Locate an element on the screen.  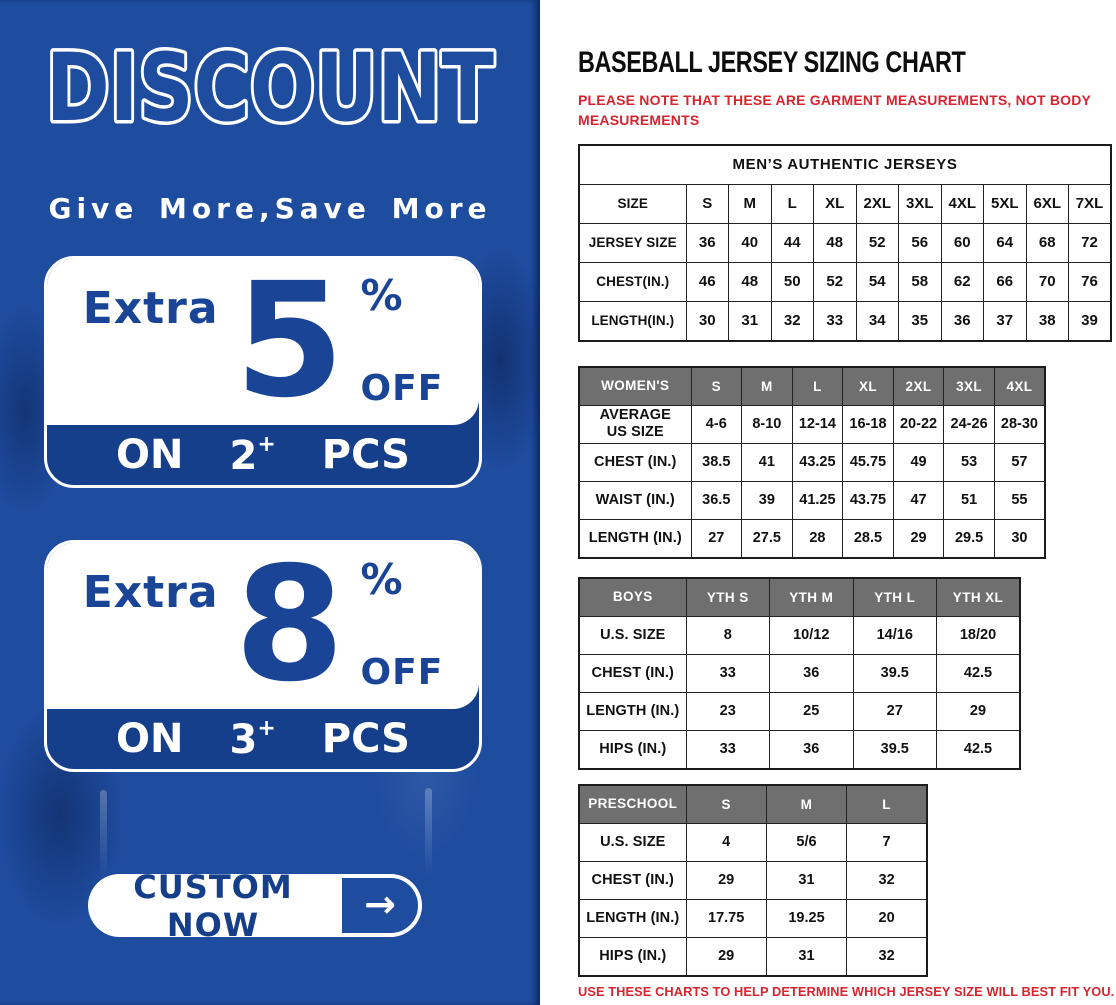
header-cell: 5XL is located at coordinates (1005, 203).